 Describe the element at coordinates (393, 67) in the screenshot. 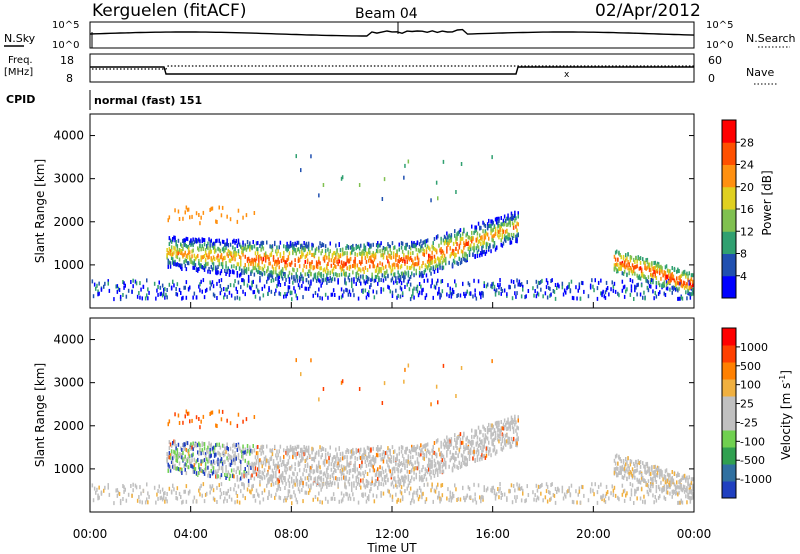

I see `nave-line` at that location.